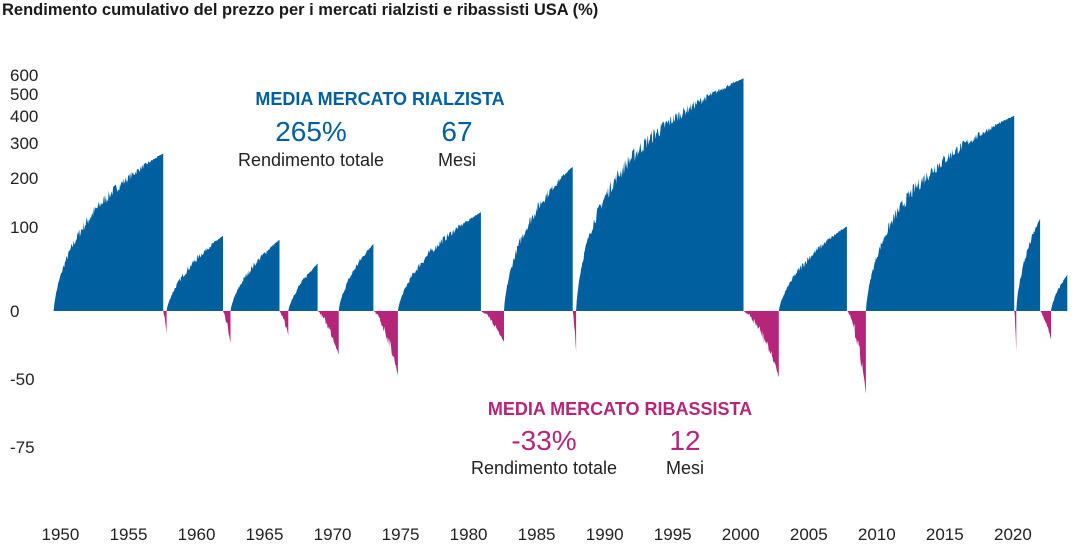  Describe the element at coordinates (24, 94) in the screenshot. I see `y-tick-label: 500` at that location.